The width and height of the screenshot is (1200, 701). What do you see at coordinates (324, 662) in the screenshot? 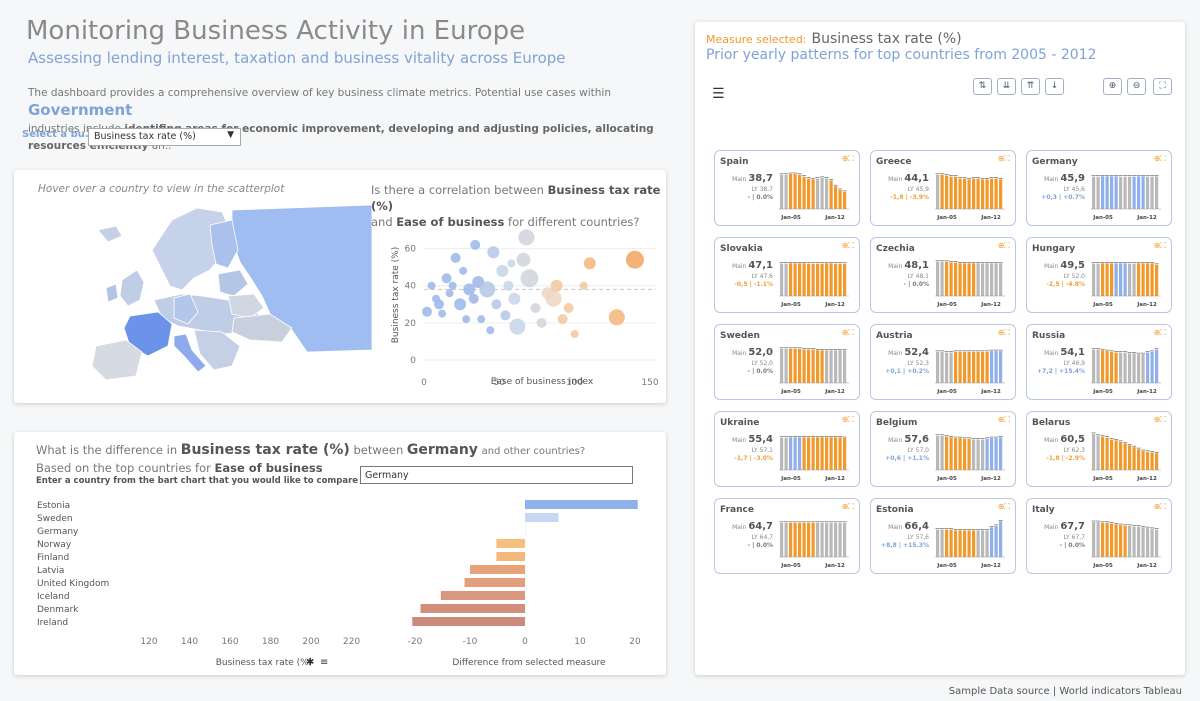
I see `sort-icon: ≡` at bounding box center [324, 662].